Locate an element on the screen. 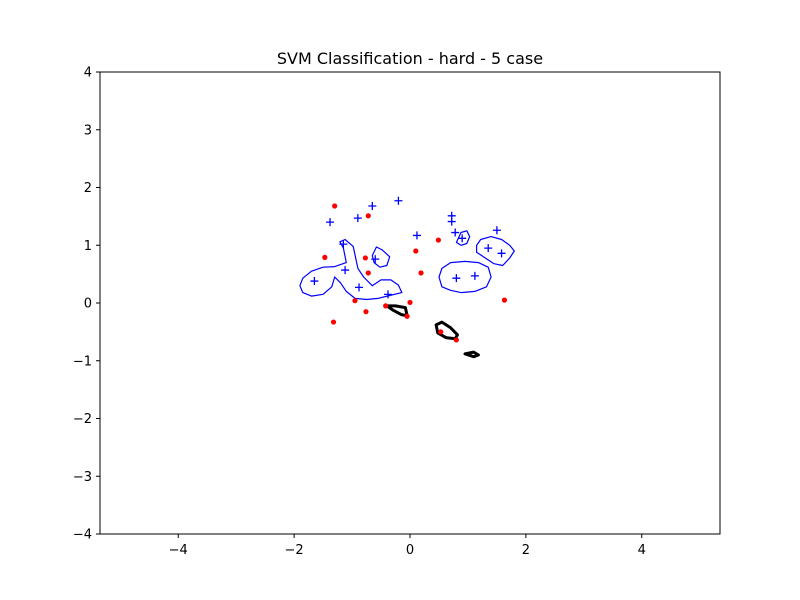  y-tick-label: 4 is located at coordinates (88, 73).